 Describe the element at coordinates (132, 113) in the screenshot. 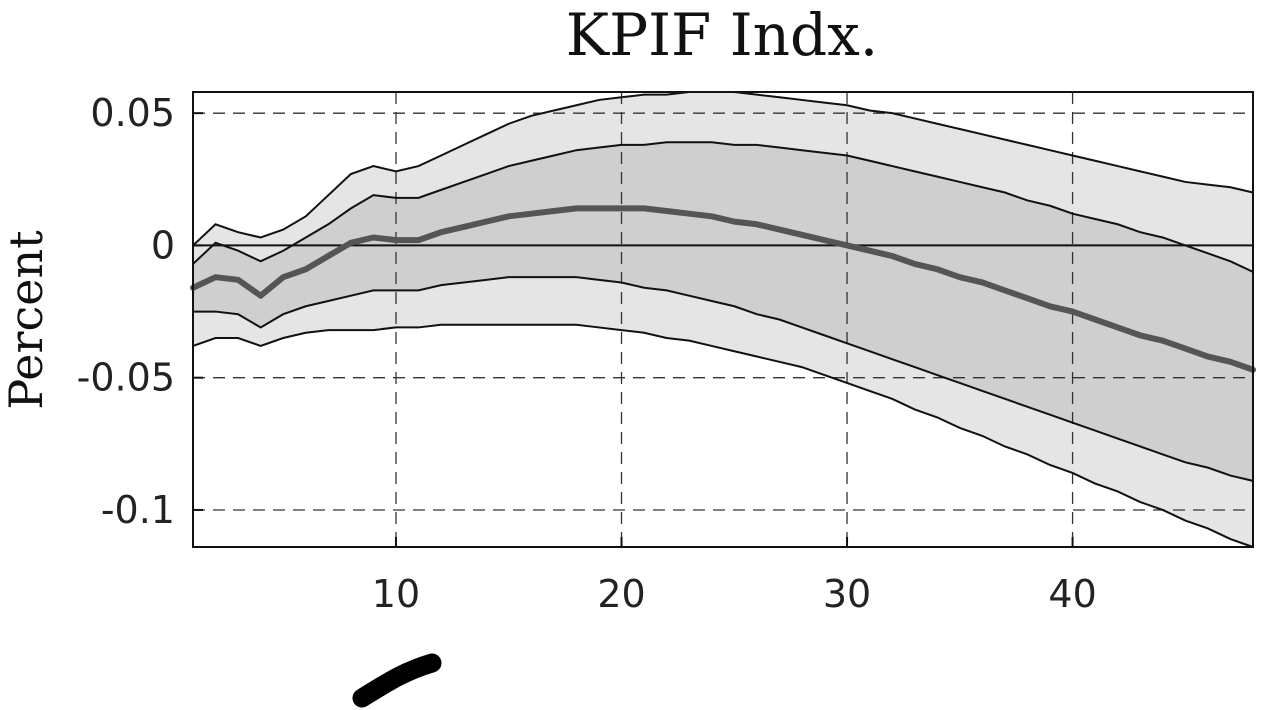

I see `y-tick-label-0.05: 0.05` at that location.